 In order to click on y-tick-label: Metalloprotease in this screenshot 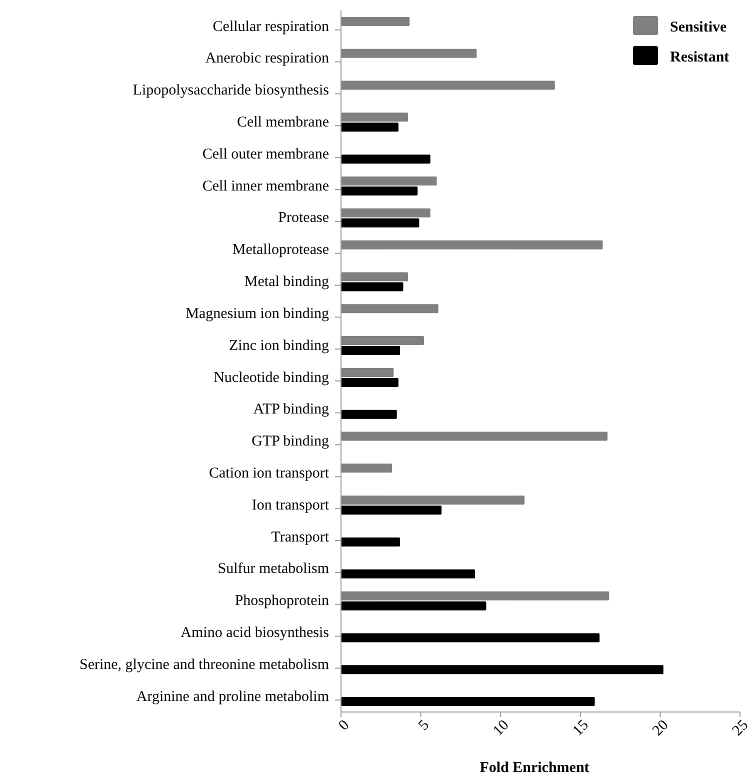, I will do `click(281, 250)`.